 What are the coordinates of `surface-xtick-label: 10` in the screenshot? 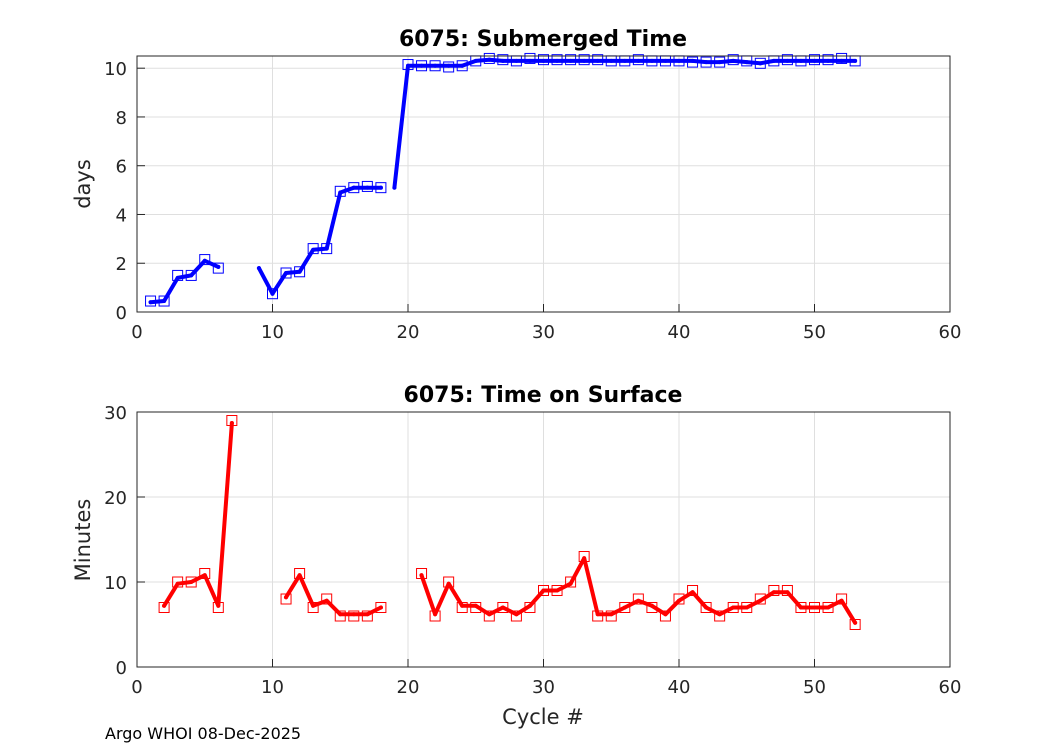 It's located at (272, 687).